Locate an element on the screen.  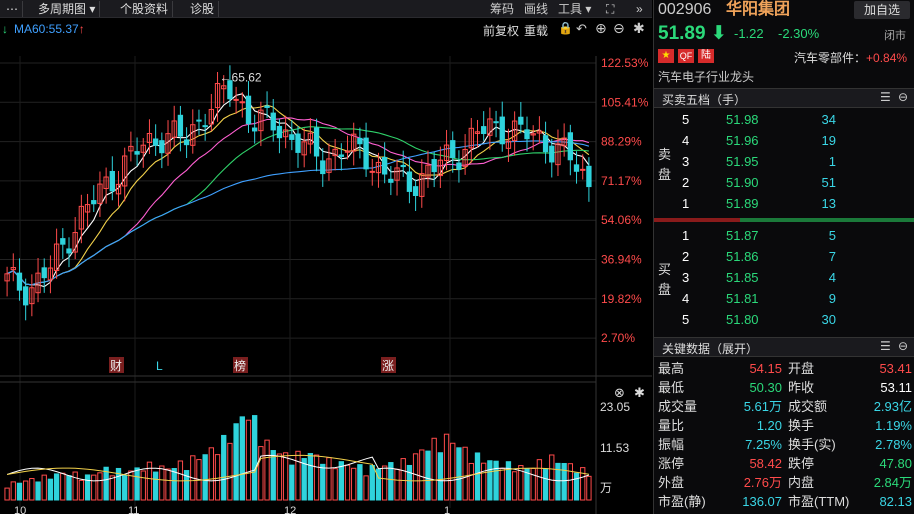
volume-tick-label: 万 is located at coordinates (606, 488).